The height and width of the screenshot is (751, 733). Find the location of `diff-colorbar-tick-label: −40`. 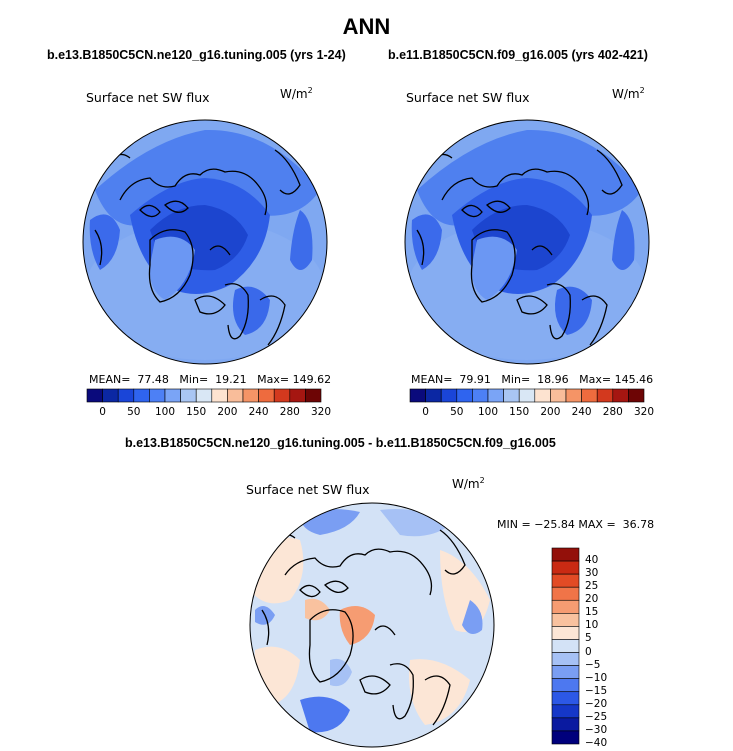

diff-colorbar-tick-label: −40 is located at coordinates (596, 743).